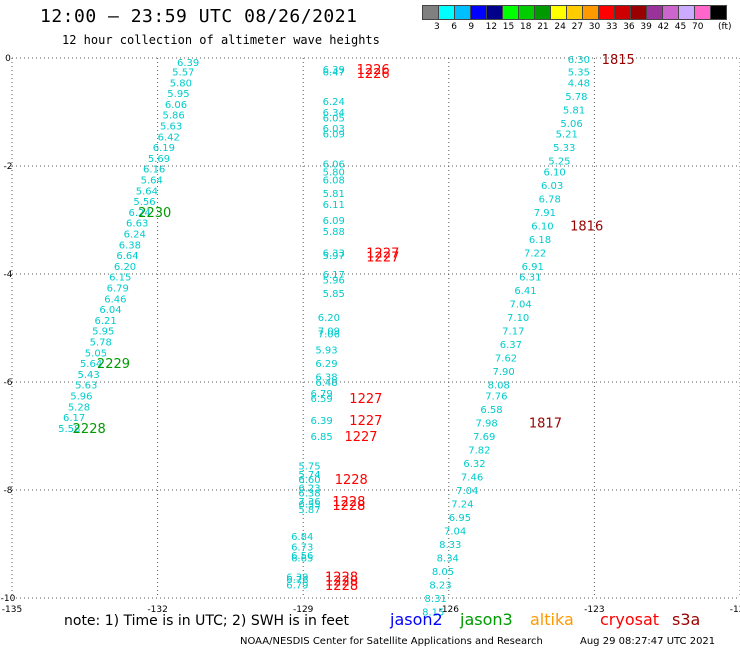 The height and width of the screenshot is (650, 740). What do you see at coordinates (559, 162) in the screenshot?
I see `wave-height-value: 5.25` at bounding box center [559, 162].